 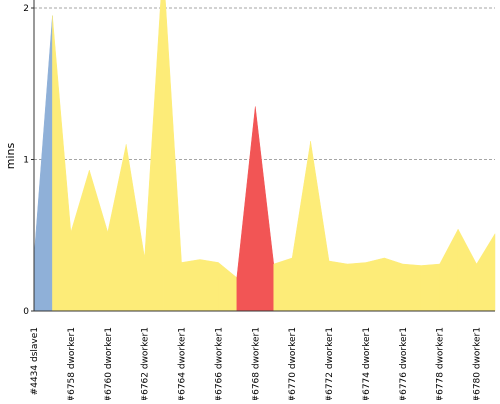 What do you see at coordinates (404, 363) in the screenshot?
I see `x-tick-label: #6776 dworker1` at bounding box center [404, 363].